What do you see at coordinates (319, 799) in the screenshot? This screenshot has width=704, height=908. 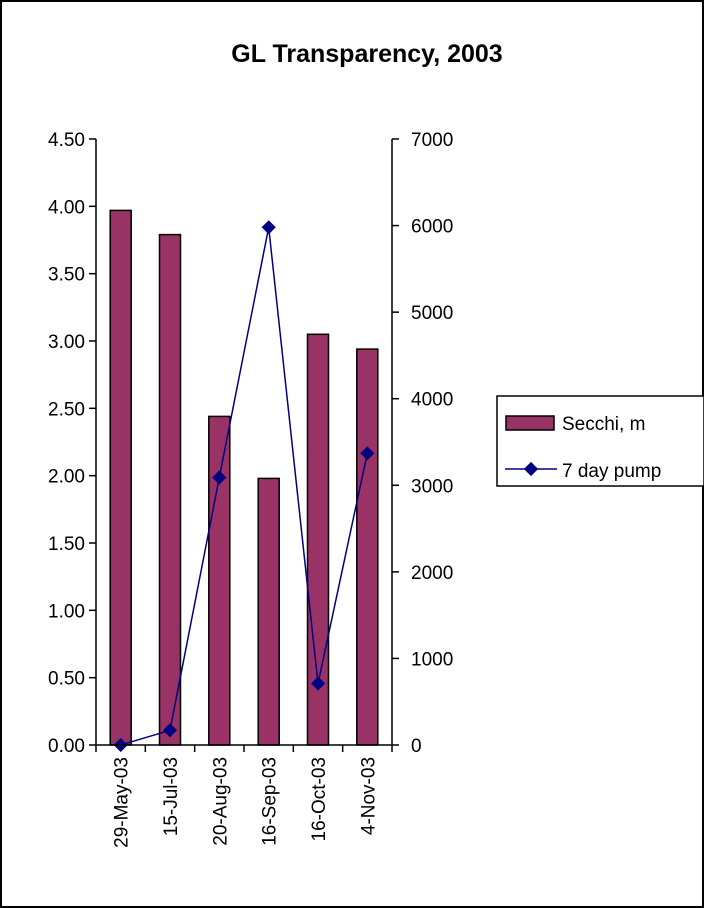 I see `x-category-label-4: 16-Oct-03` at bounding box center [319, 799].